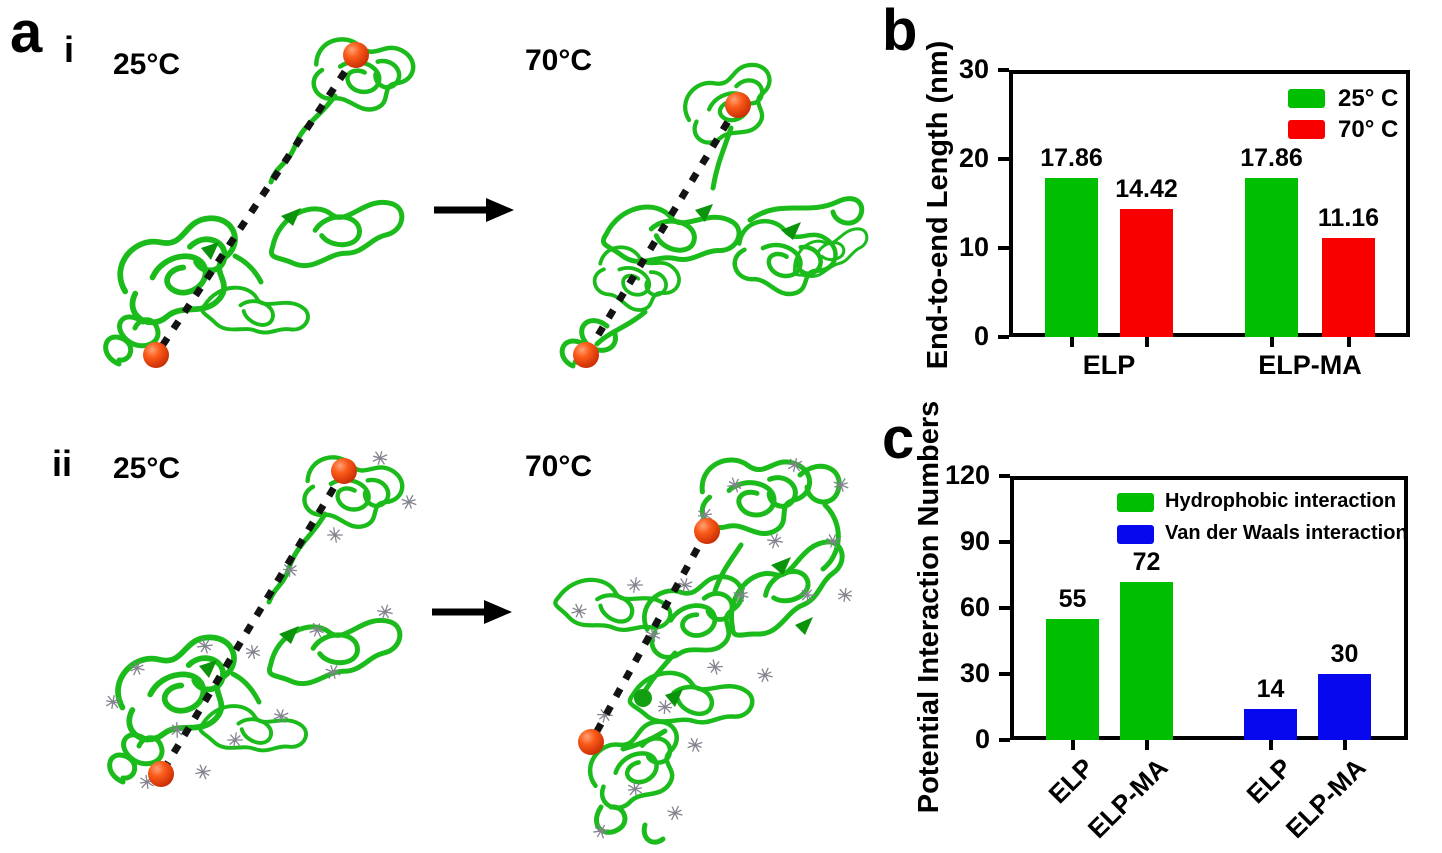 The height and width of the screenshot is (853, 1442). Describe the element at coordinates (1146, 188) in the screenshot. I see `bar-value-label: 14.42` at that location.